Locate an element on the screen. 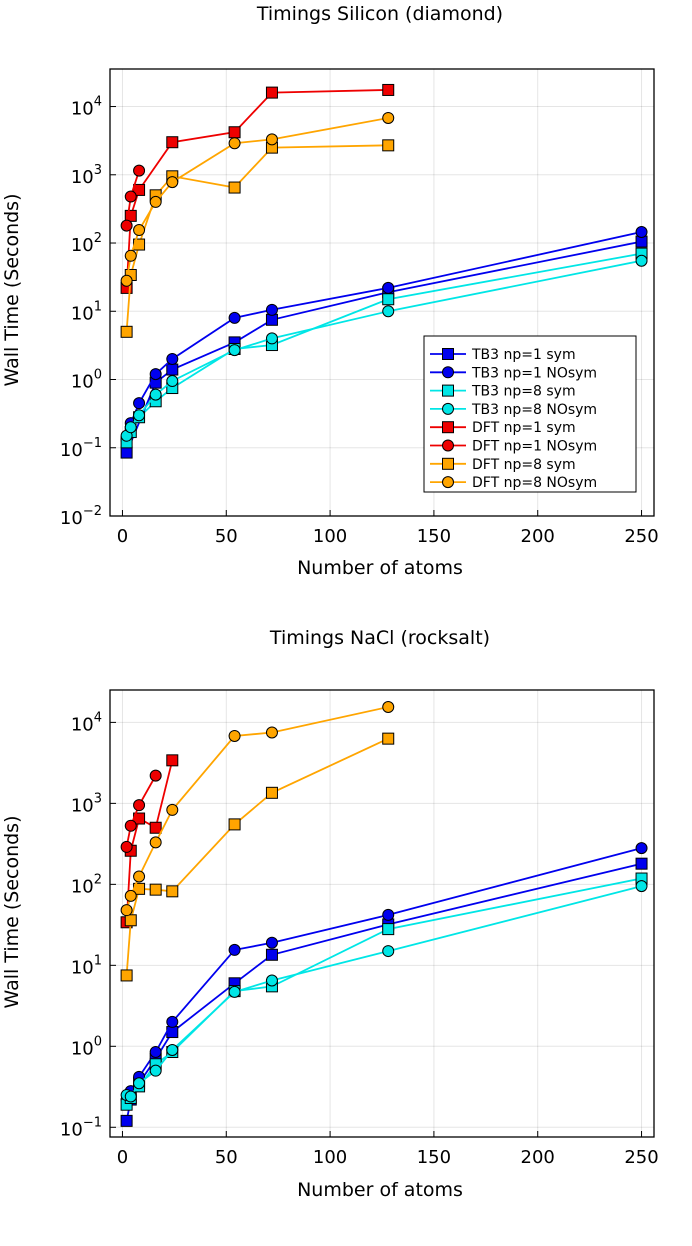 The width and height of the screenshot is (692, 1246). legend-item: TB3 np=1 NOsym is located at coordinates (513, 373).